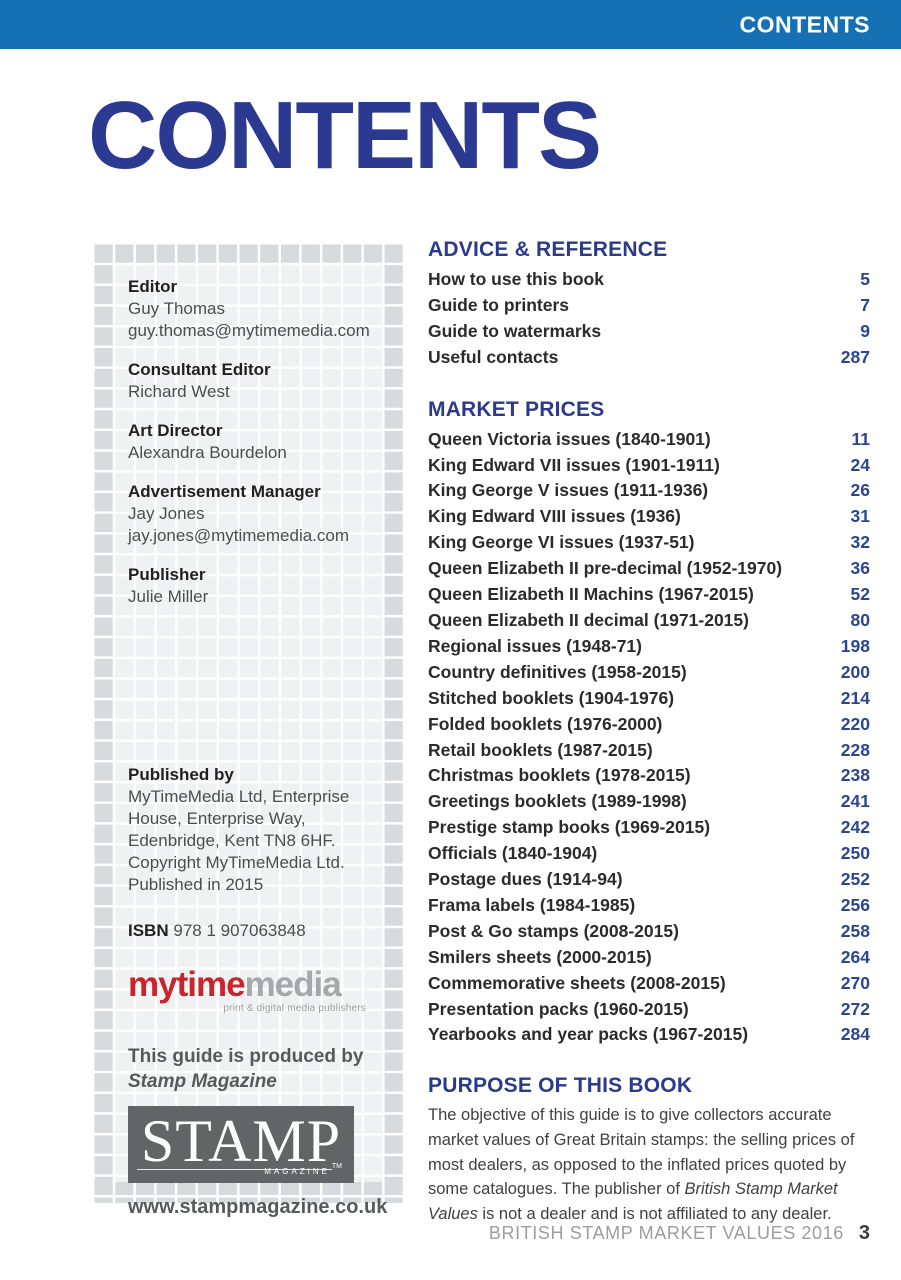 The width and height of the screenshot is (901, 1280). I want to click on toc-item-label: Country definitives (1958-2015), so click(557, 671).